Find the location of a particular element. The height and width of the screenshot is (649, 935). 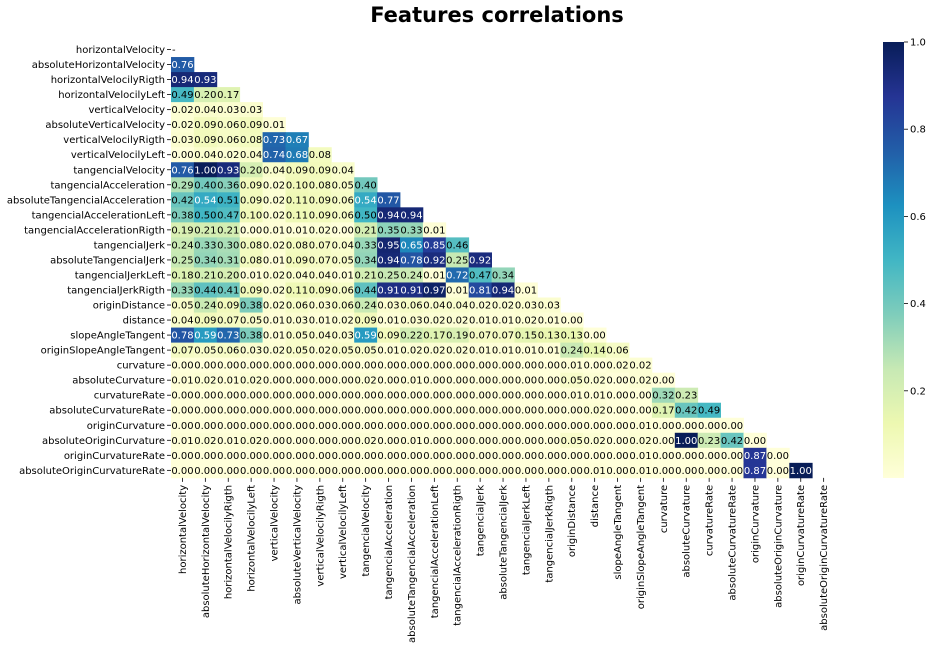

cell-value-label: 0.01 is located at coordinates (480, 321).